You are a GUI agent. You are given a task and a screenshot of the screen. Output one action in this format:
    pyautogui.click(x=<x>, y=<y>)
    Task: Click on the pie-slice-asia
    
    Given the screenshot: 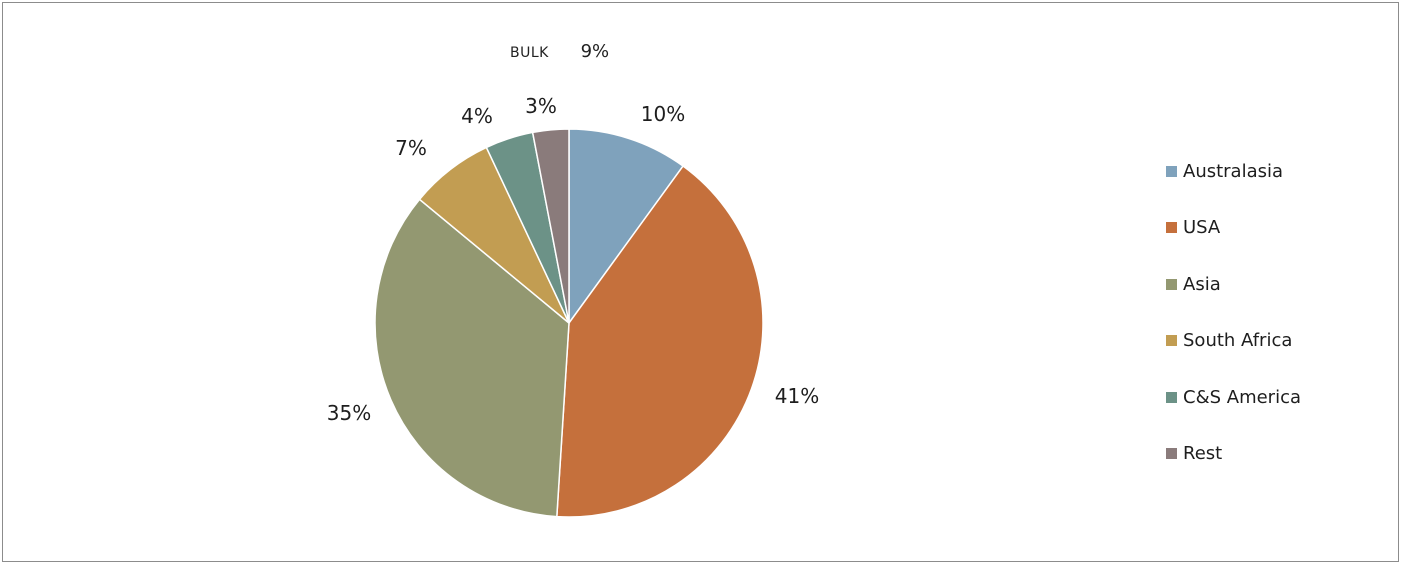 What is the action you would take?
    pyautogui.click(x=472, y=358)
    